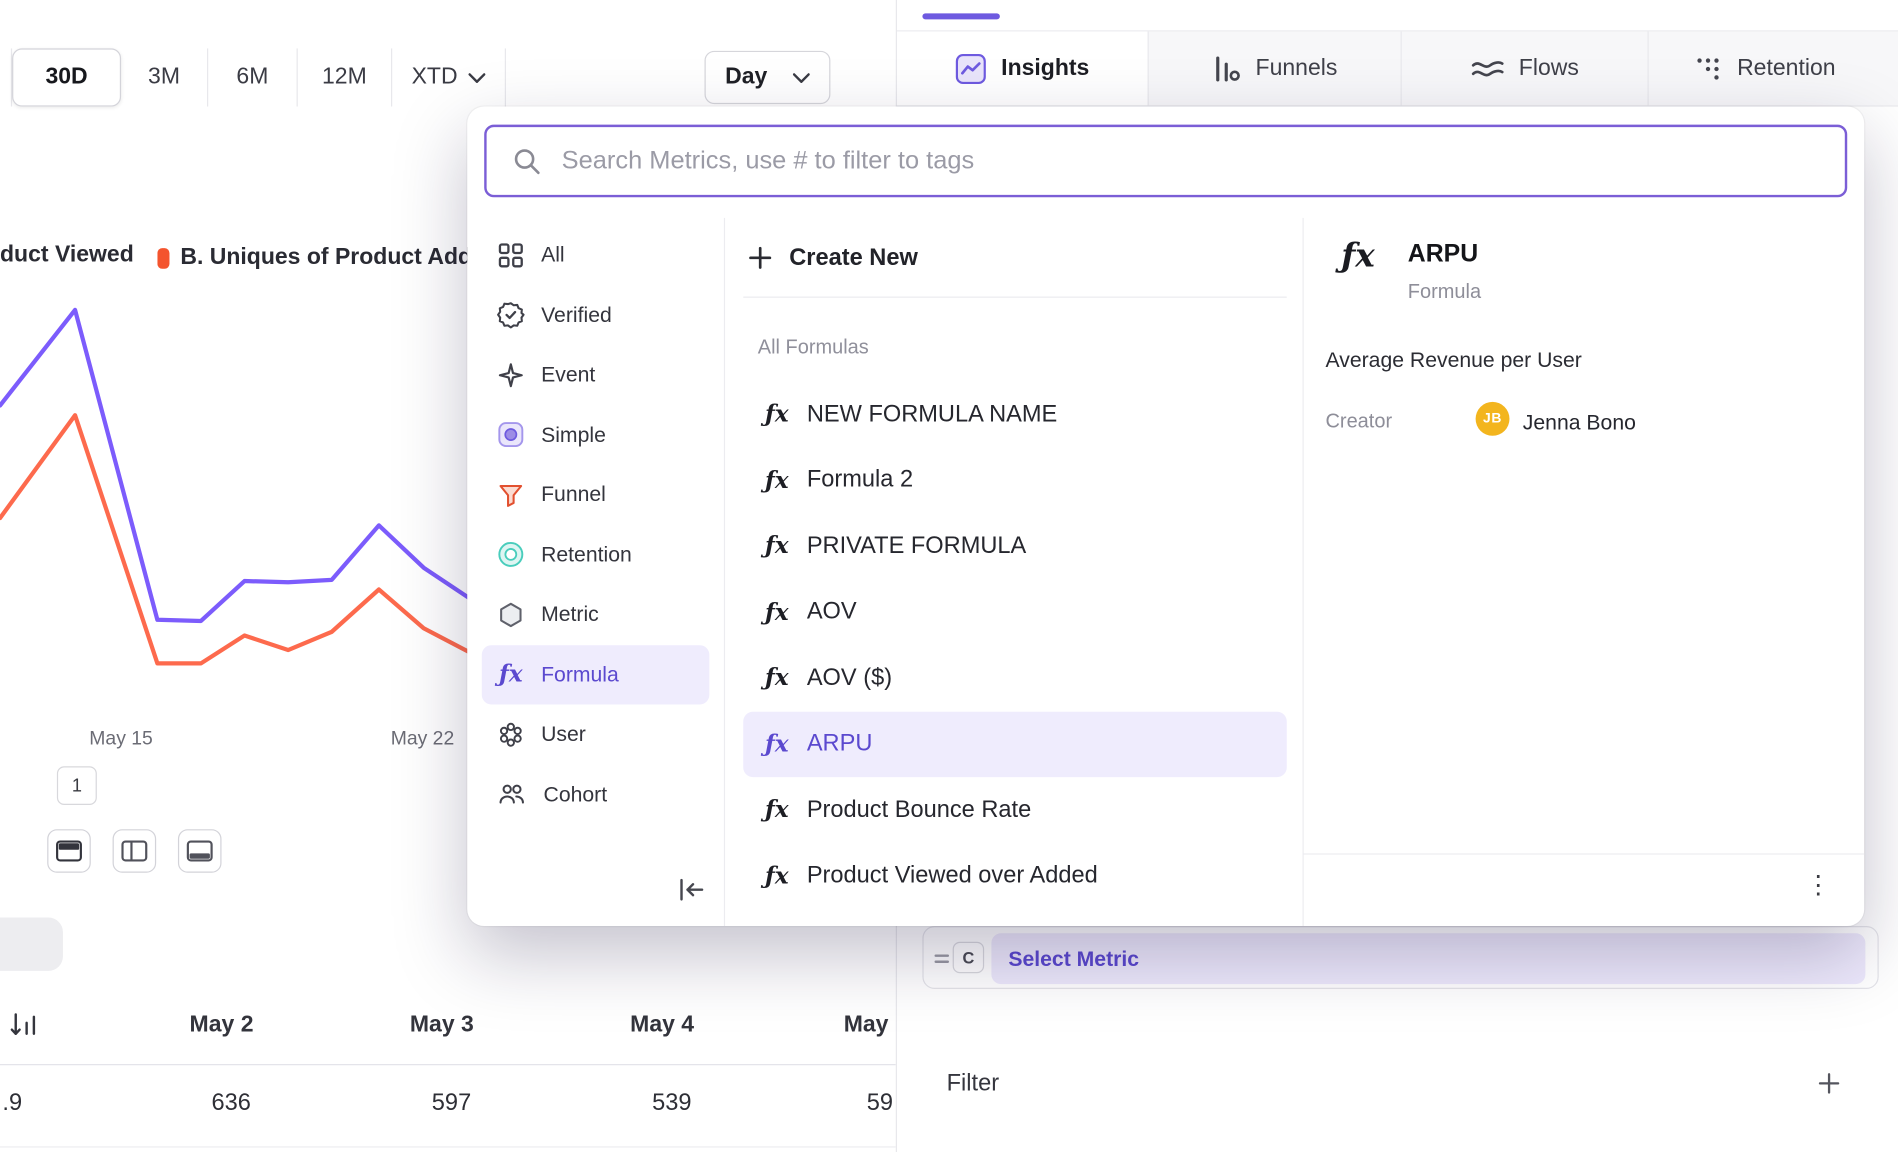 The image size is (1898, 1152). Describe the element at coordinates (952, 875) in the screenshot. I see `formula-name: Product Viewed over Added` at that location.